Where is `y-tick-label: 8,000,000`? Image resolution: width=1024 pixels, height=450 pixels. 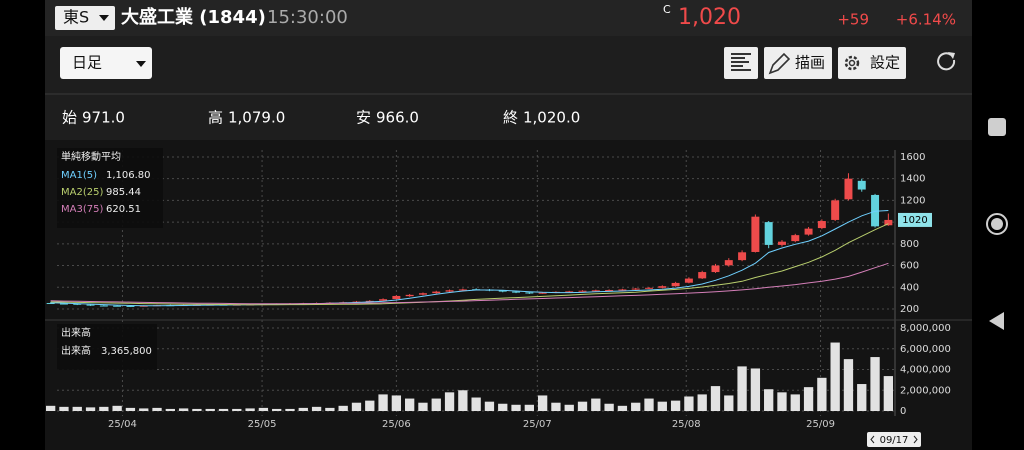 y-tick-label: 8,000,000 is located at coordinates (925, 328).